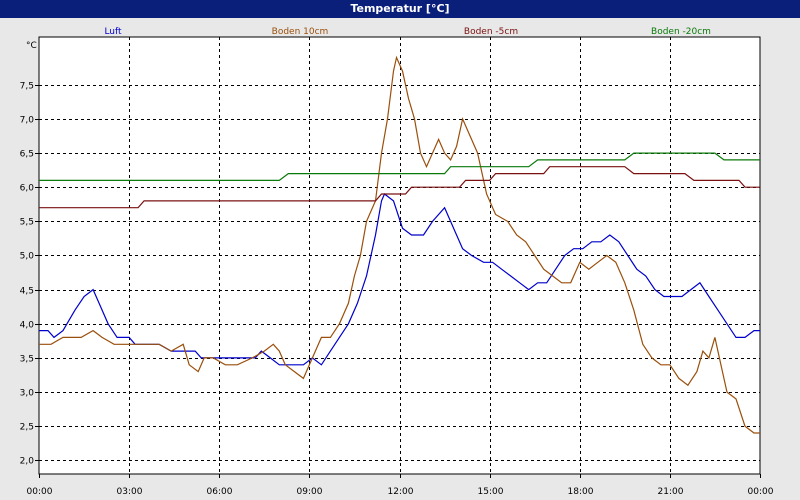 Image resolution: width=800 pixels, height=500 pixels. What do you see at coordinates (401, 492) in the screenshot?
I see `x-tick-label-time: 12:00` at bounding box center [401, 492].